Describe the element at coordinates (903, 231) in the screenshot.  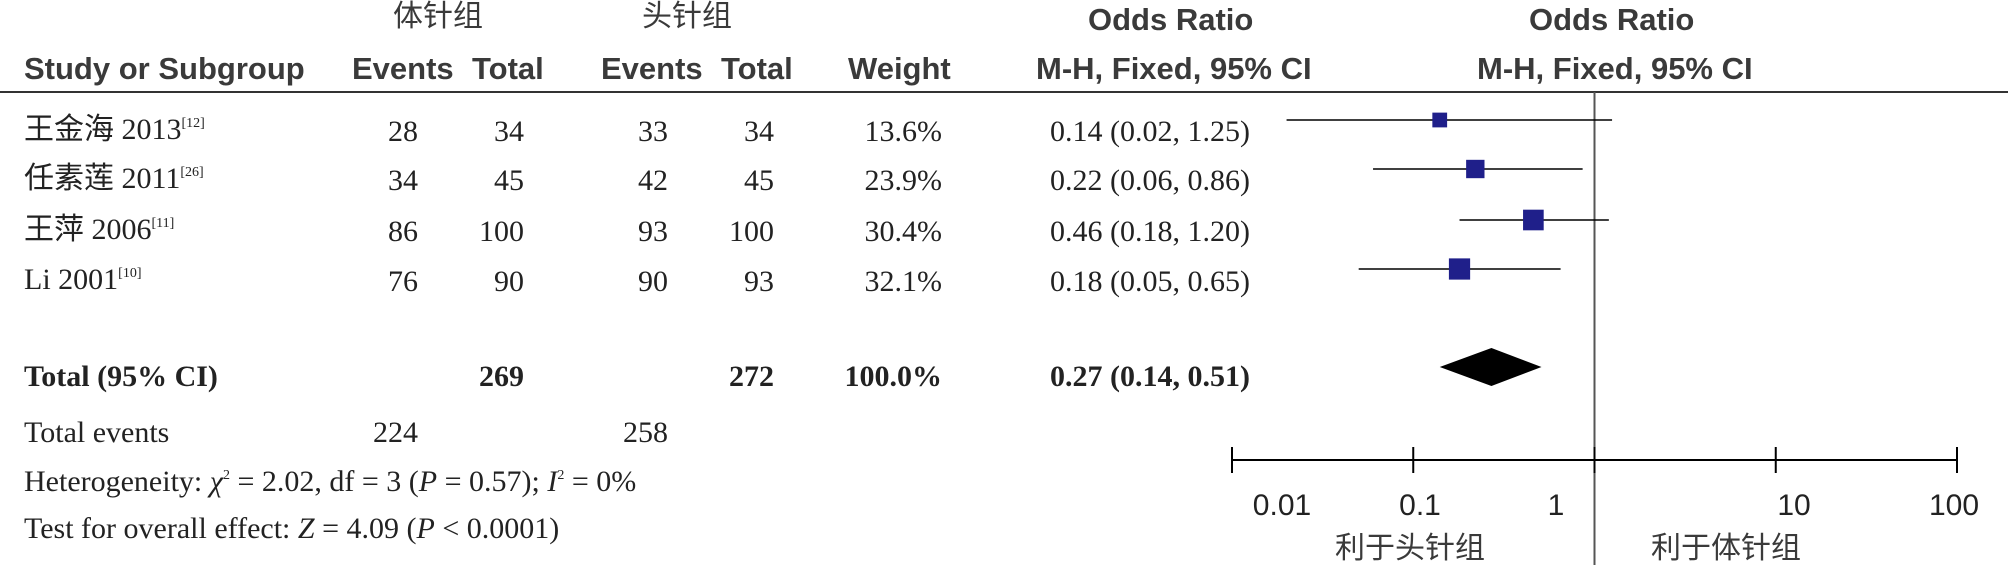
I see `weight-cell: 30.4%` at that location.